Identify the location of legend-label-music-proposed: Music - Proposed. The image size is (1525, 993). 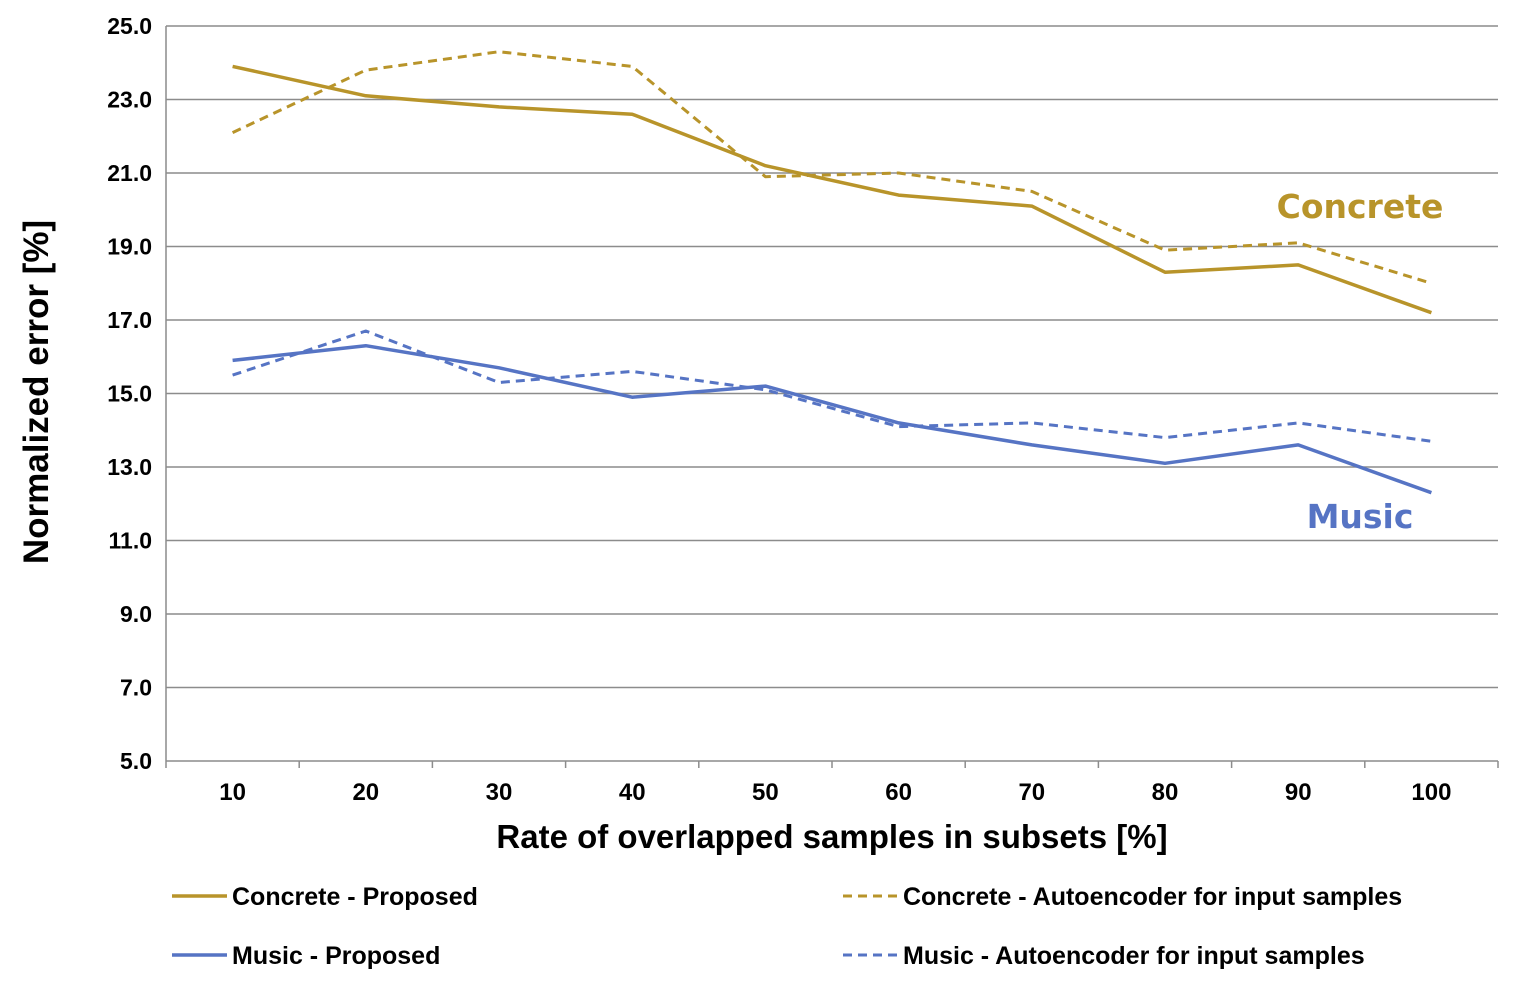
(336, 956).